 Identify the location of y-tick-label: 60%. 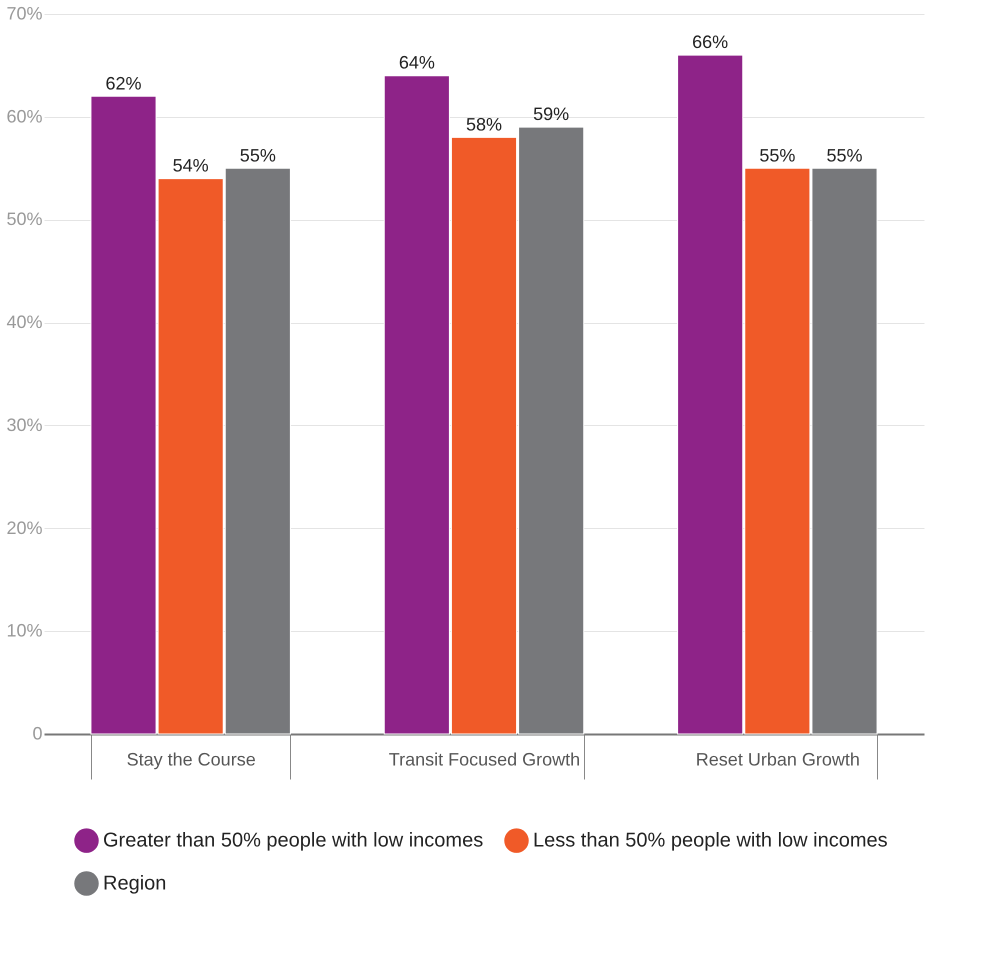
(24, 116).